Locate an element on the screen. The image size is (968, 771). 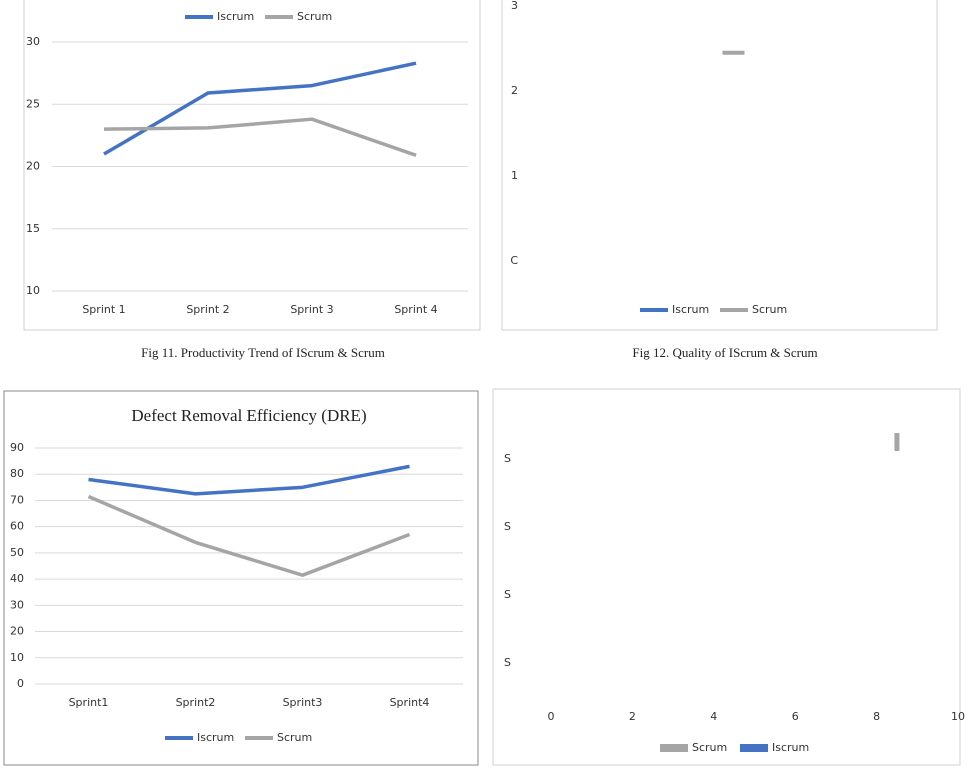
x-tick-label: 0 is located at coordinates (551, 716).